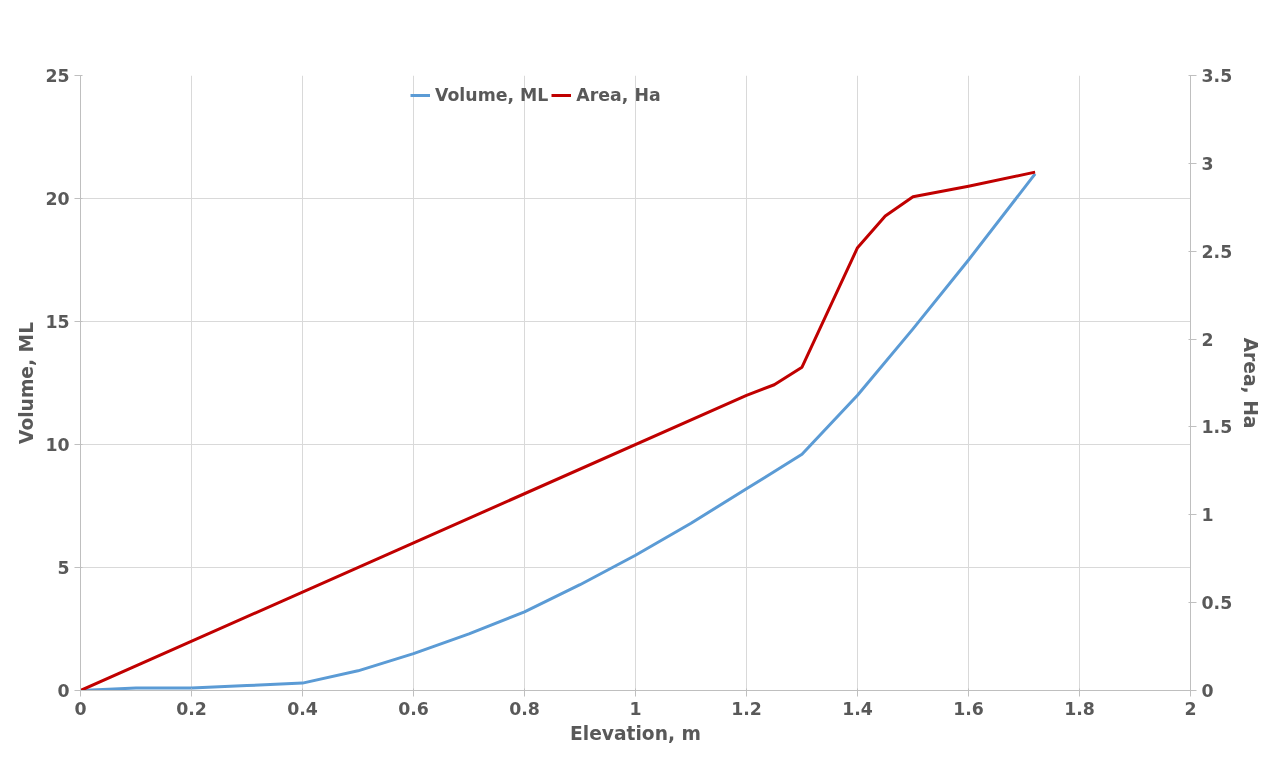 This screenshot has height=758, width=1288. Describe the element at coordinates (857, 708) in the screenshot. I see `x-tick-label: 1.4` at that location.